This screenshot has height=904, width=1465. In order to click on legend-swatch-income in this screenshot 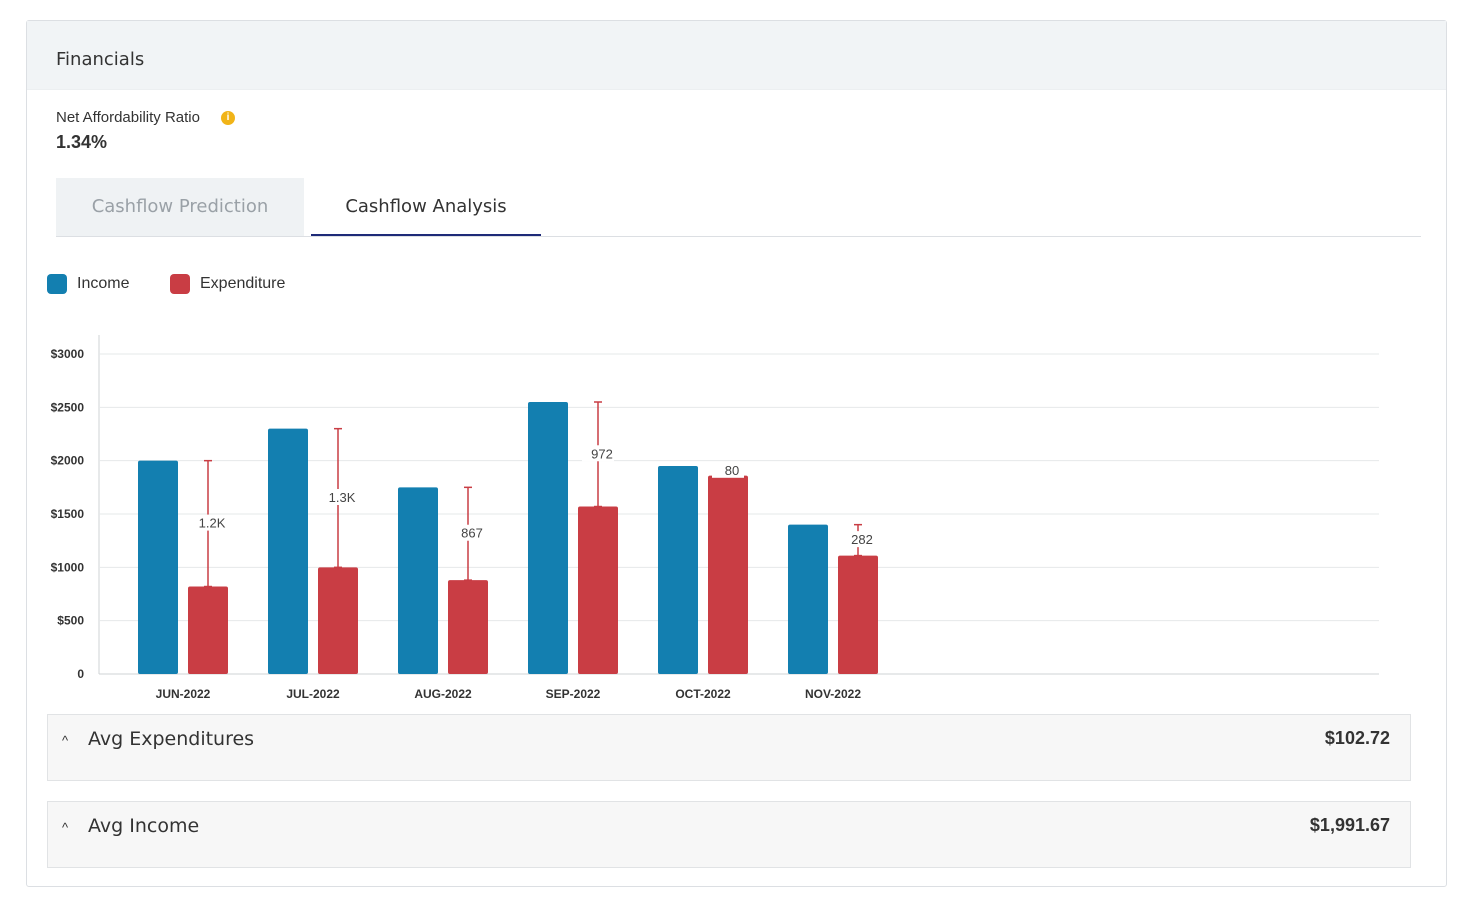, I will do `click(57, 284)`.